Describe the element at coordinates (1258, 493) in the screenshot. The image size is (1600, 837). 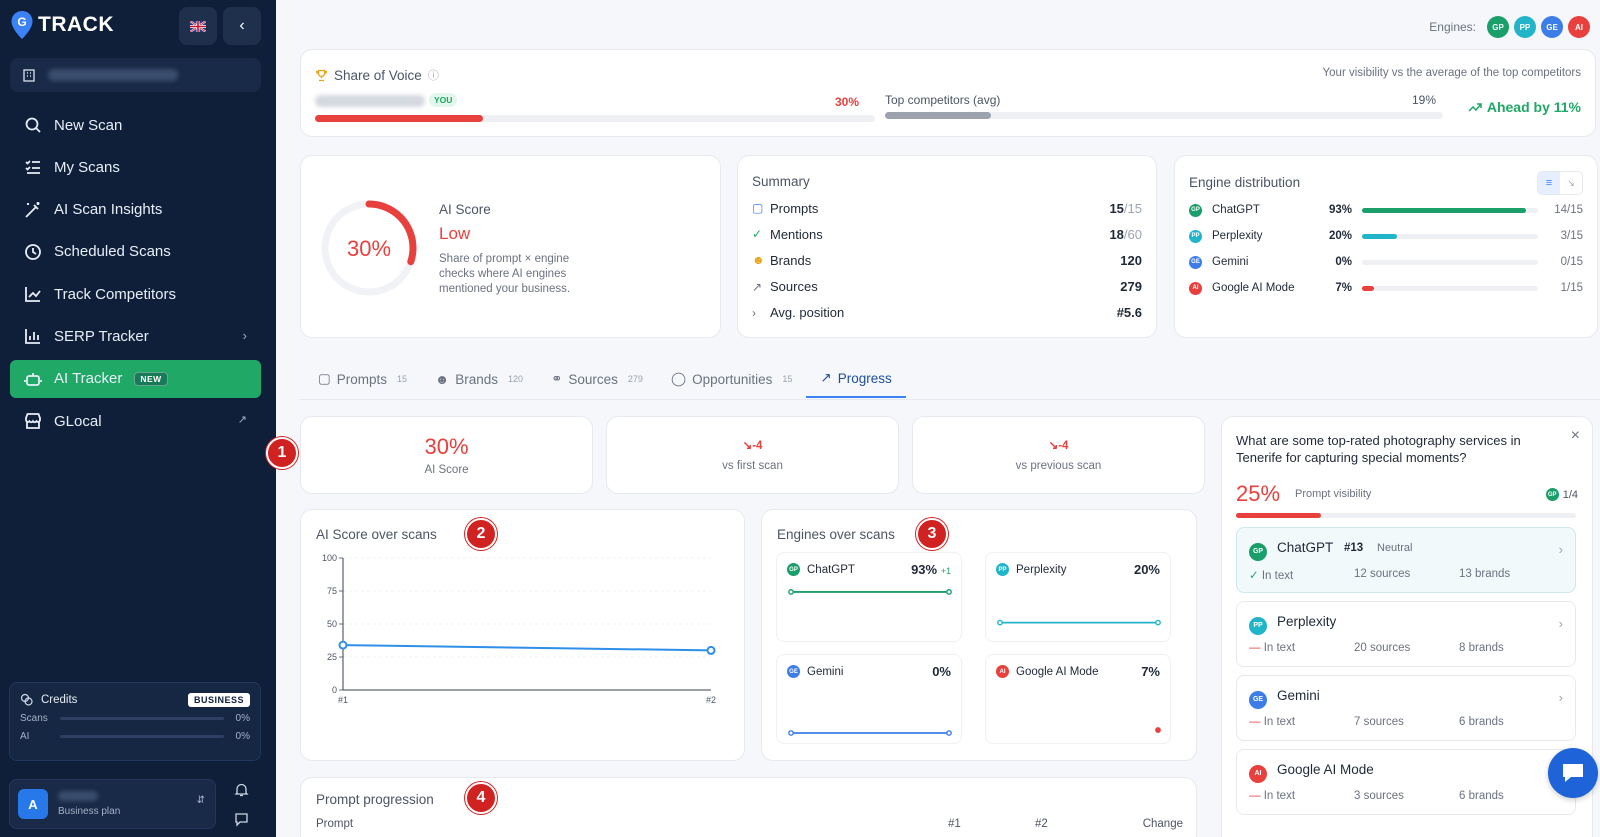
I see `prompt-visibility-value: 25%` at that location.